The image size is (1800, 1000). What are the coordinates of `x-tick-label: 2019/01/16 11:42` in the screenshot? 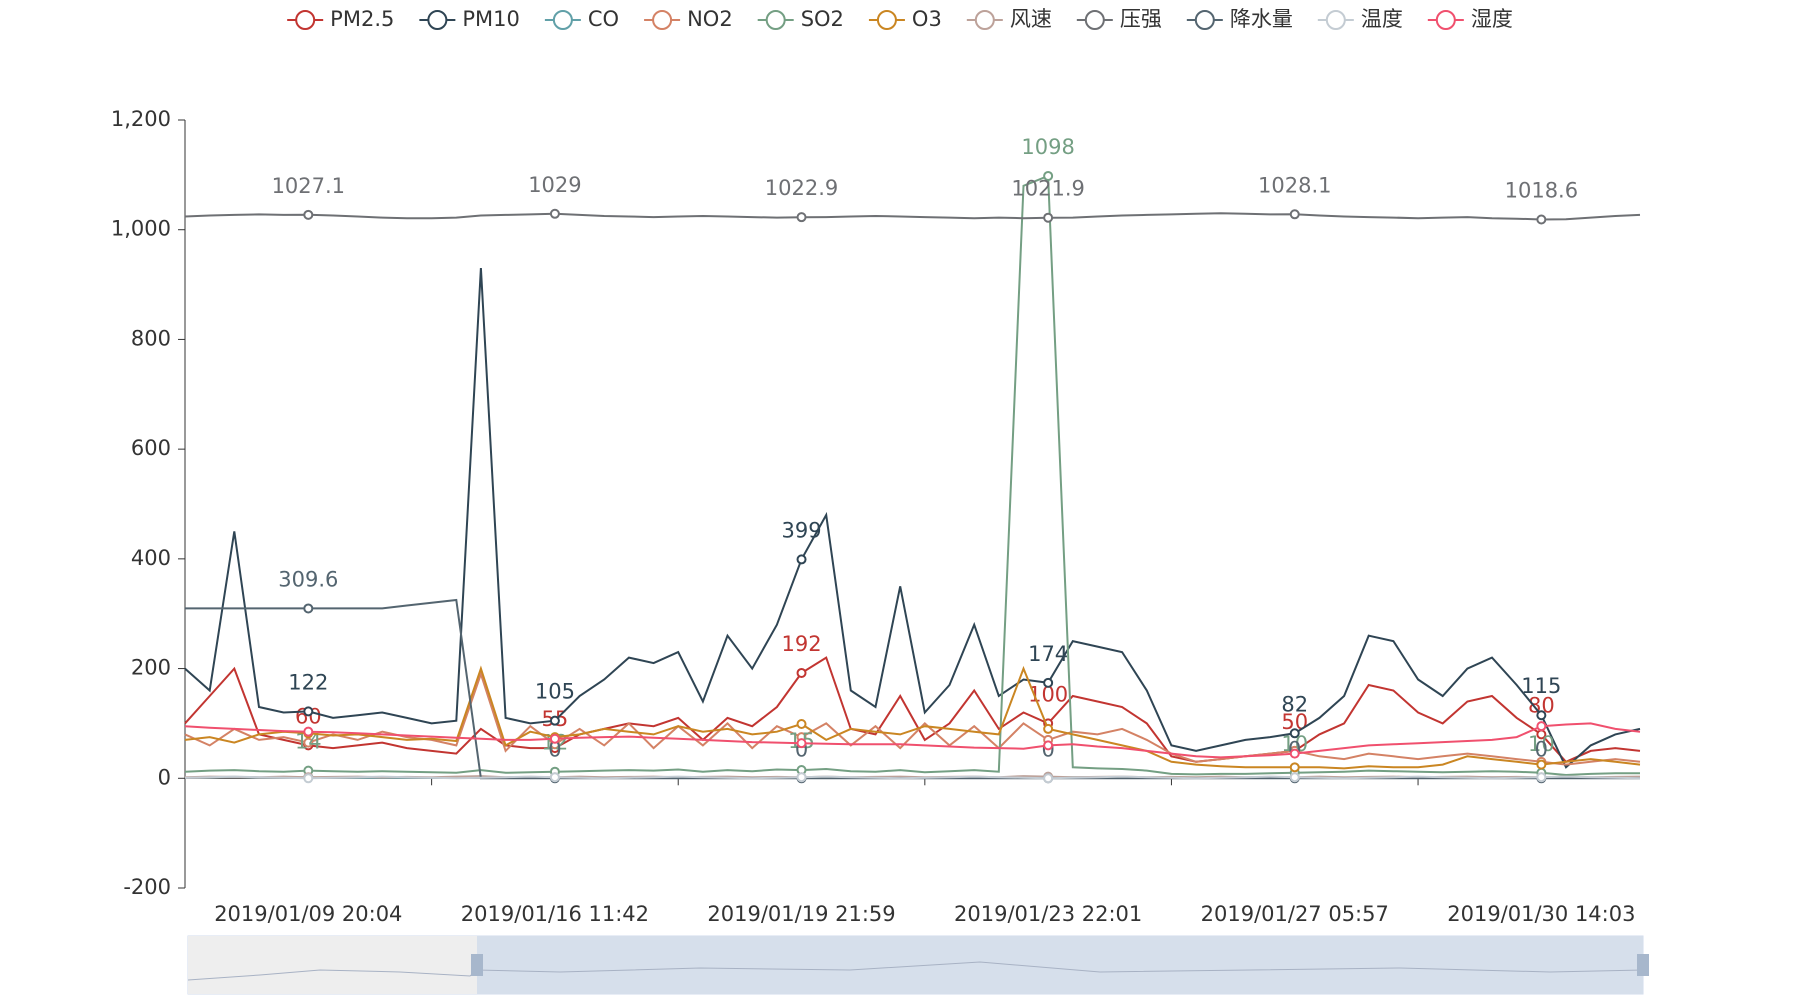 It's located at (555, 914).